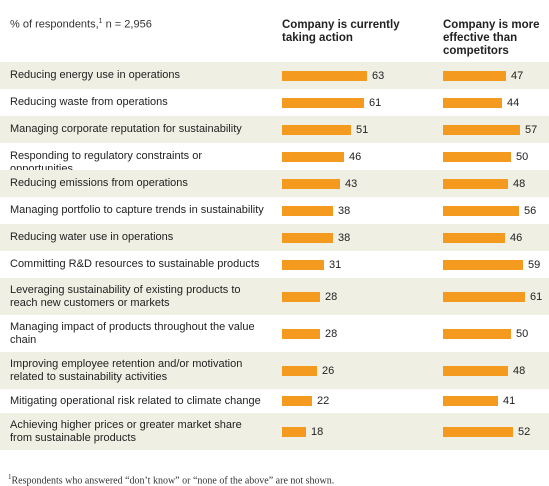 Image resolution: width=549 pixels, height=486 pixels. Describe the element at coordinates (362, 130) in the screenshot. I see `data-label: 51` at that location.